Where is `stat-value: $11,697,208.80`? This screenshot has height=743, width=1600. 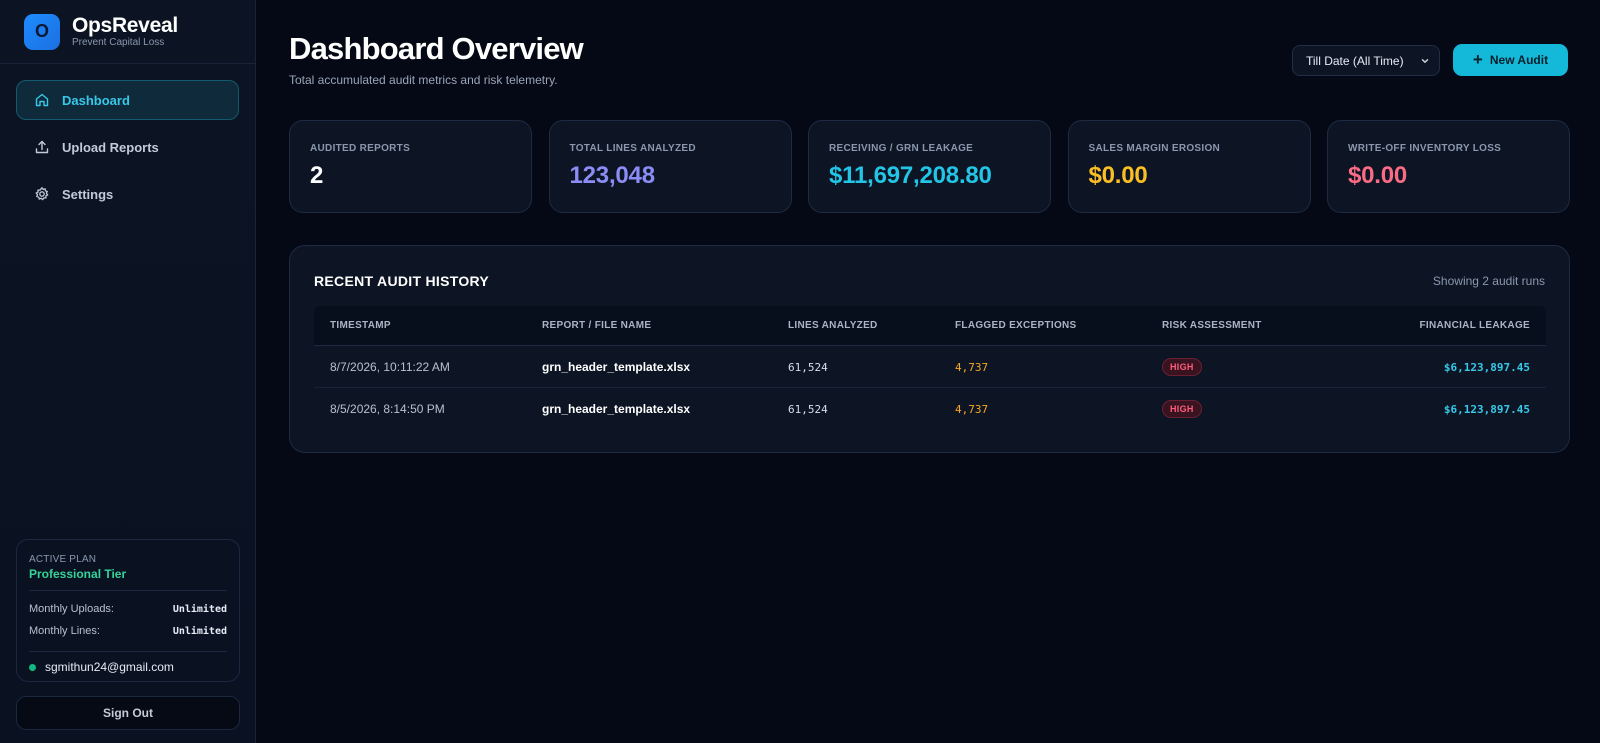
stat-value: $11,697,208.80 is located at coordinates (910, 175).